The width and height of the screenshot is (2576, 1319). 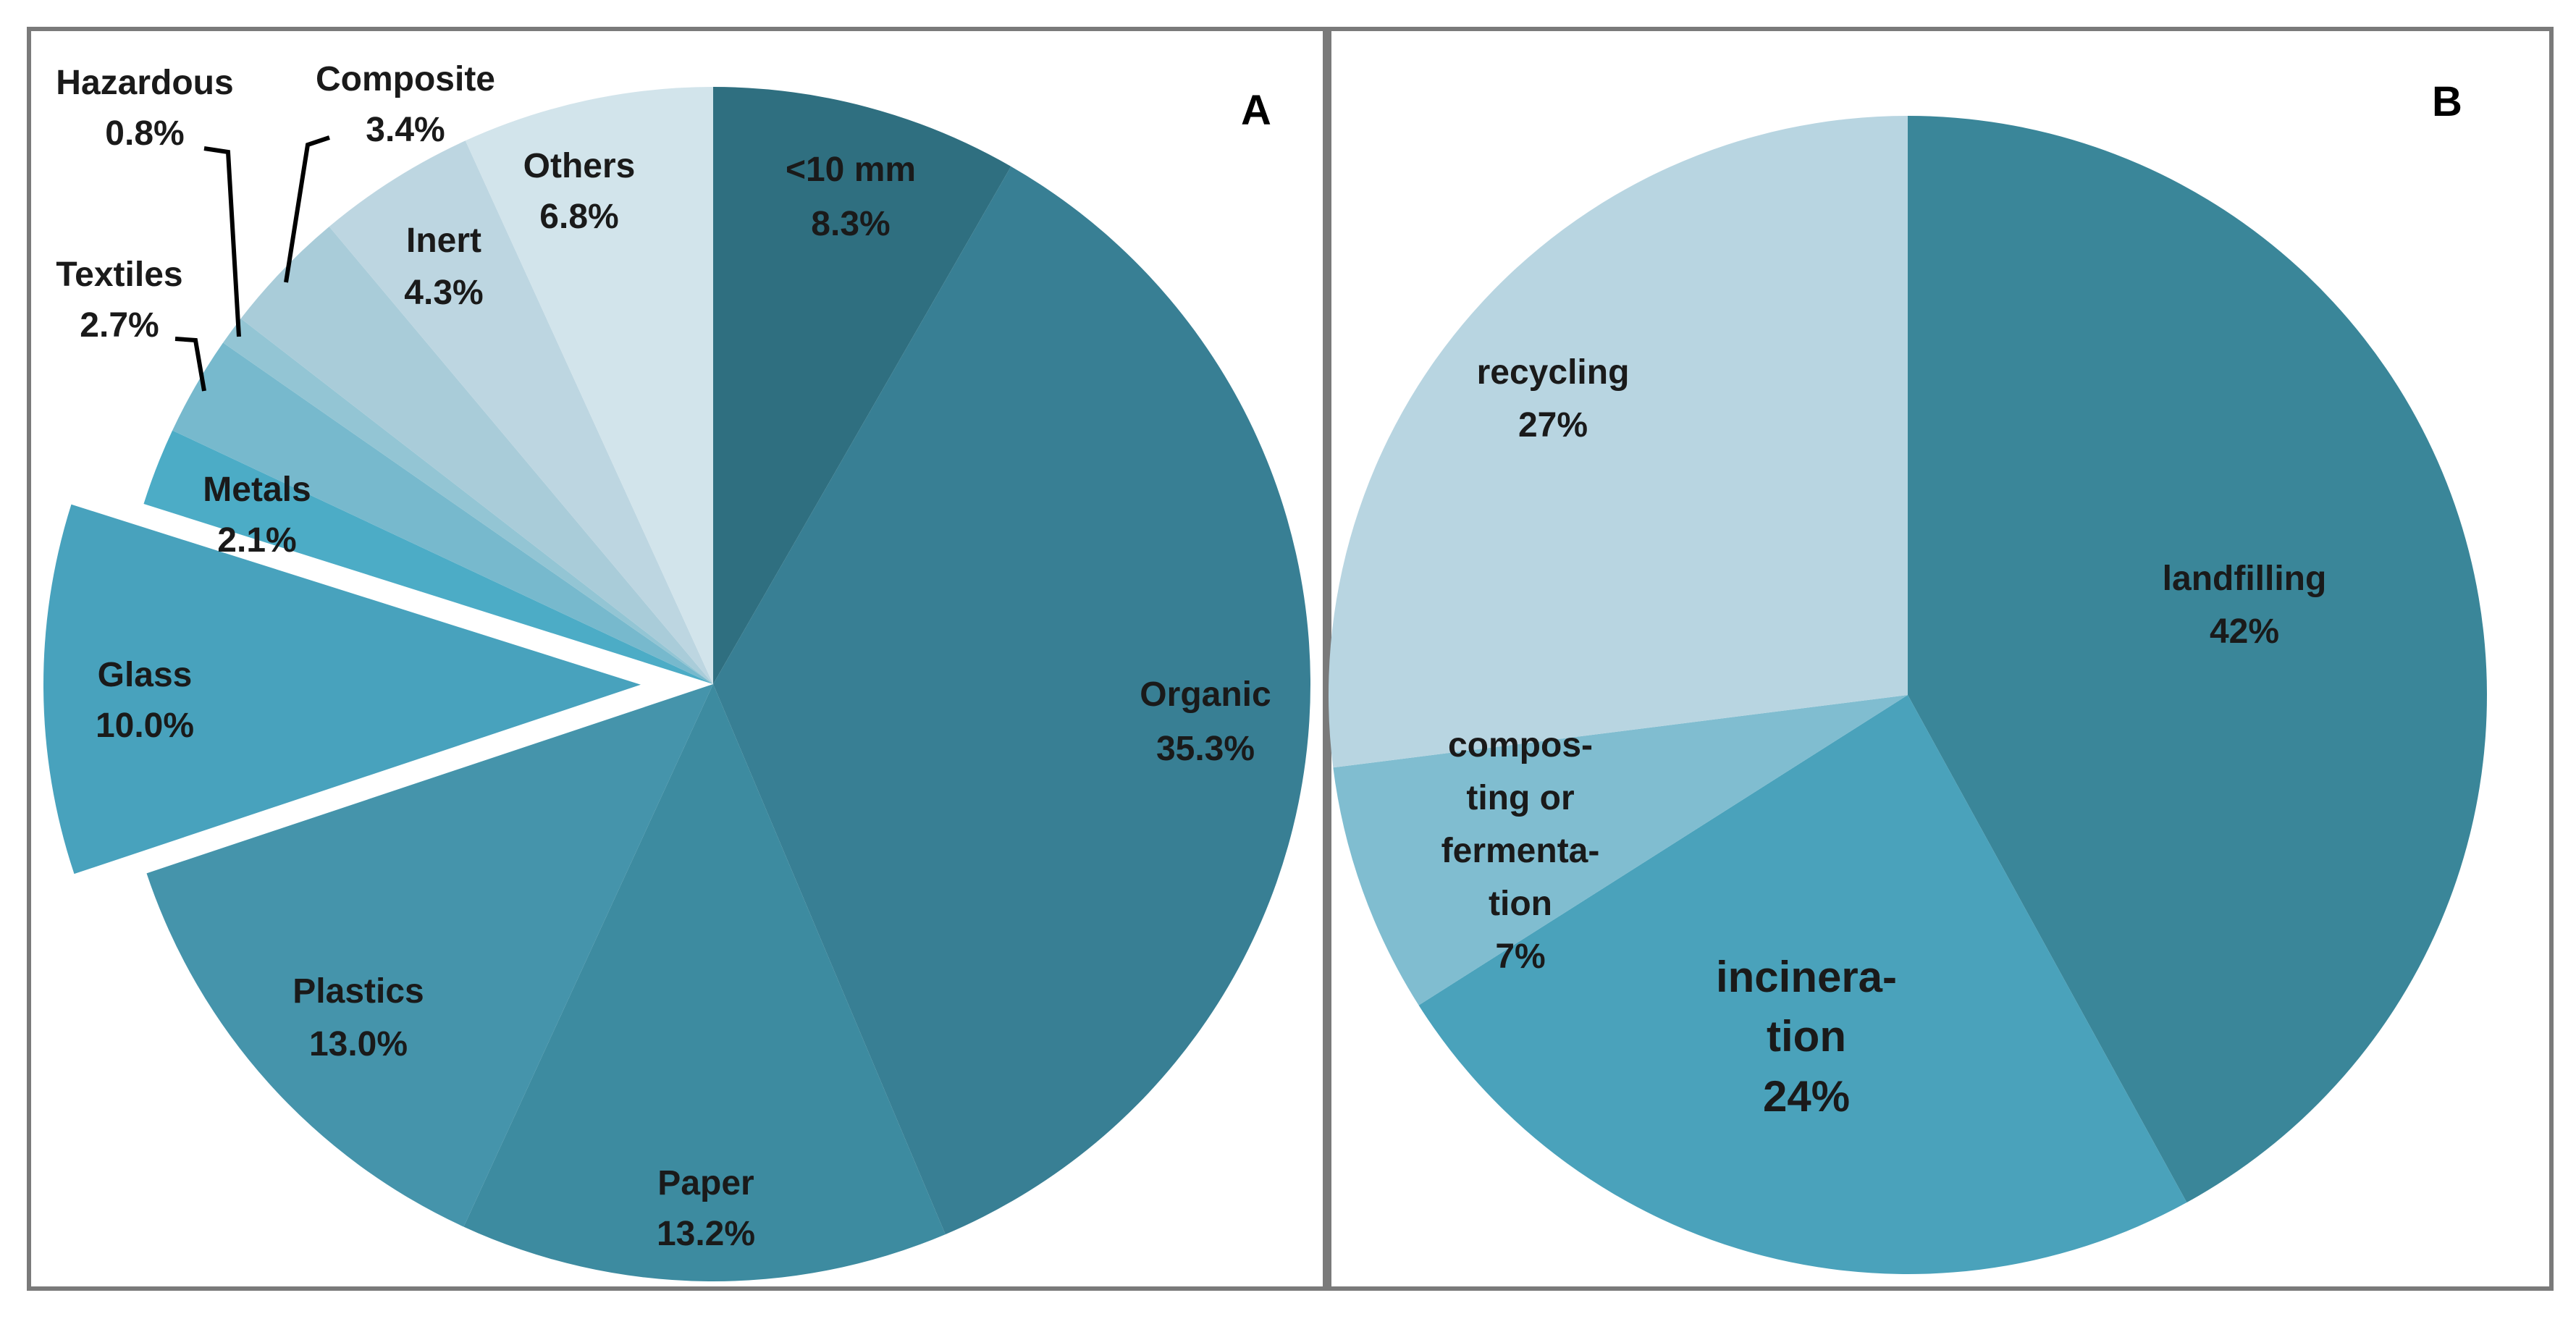 What do you see at coordinates (1806, 1096) in the screenshot?
I see `slice-label-incineration-value: 24%` at bounding box center [1806, 1096].